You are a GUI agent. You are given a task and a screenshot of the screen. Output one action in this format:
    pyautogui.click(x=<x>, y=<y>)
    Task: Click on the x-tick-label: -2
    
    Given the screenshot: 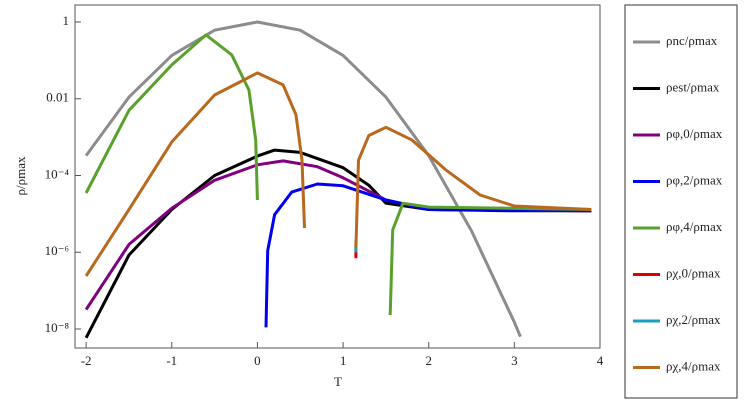 What is the action you would take?
    pyautogui.click(x=86, y=360)
    